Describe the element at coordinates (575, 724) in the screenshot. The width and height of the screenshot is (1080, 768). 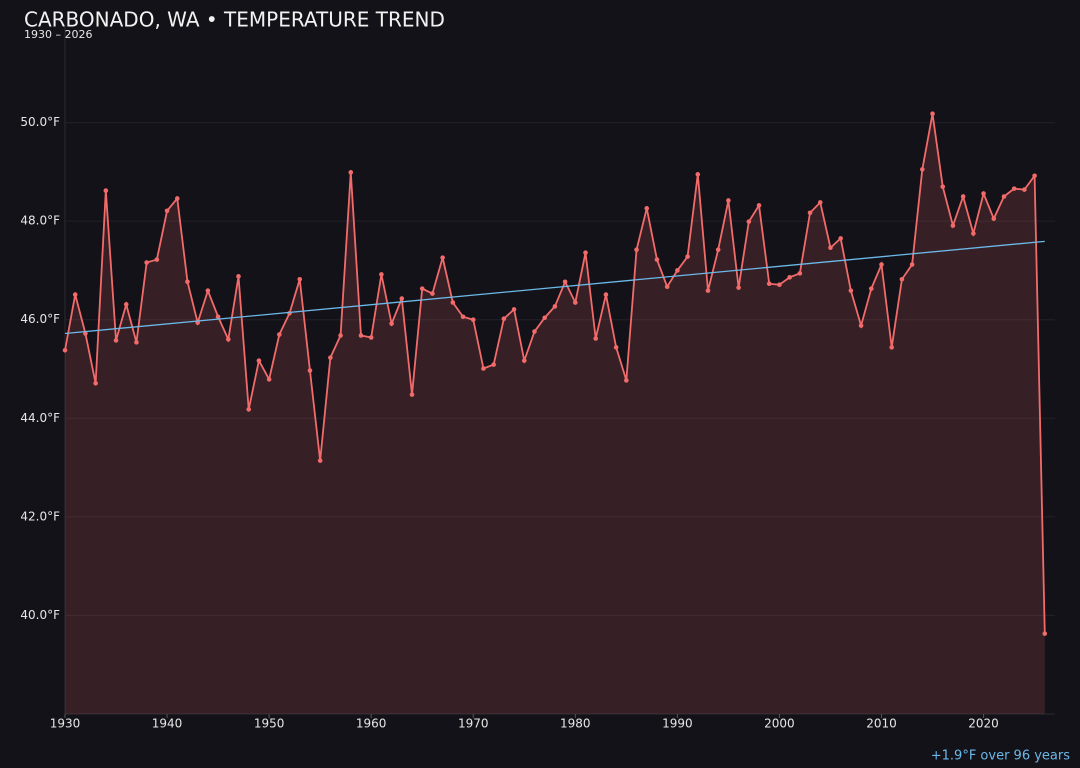
I see `x-tick-label: 1980` at that location.